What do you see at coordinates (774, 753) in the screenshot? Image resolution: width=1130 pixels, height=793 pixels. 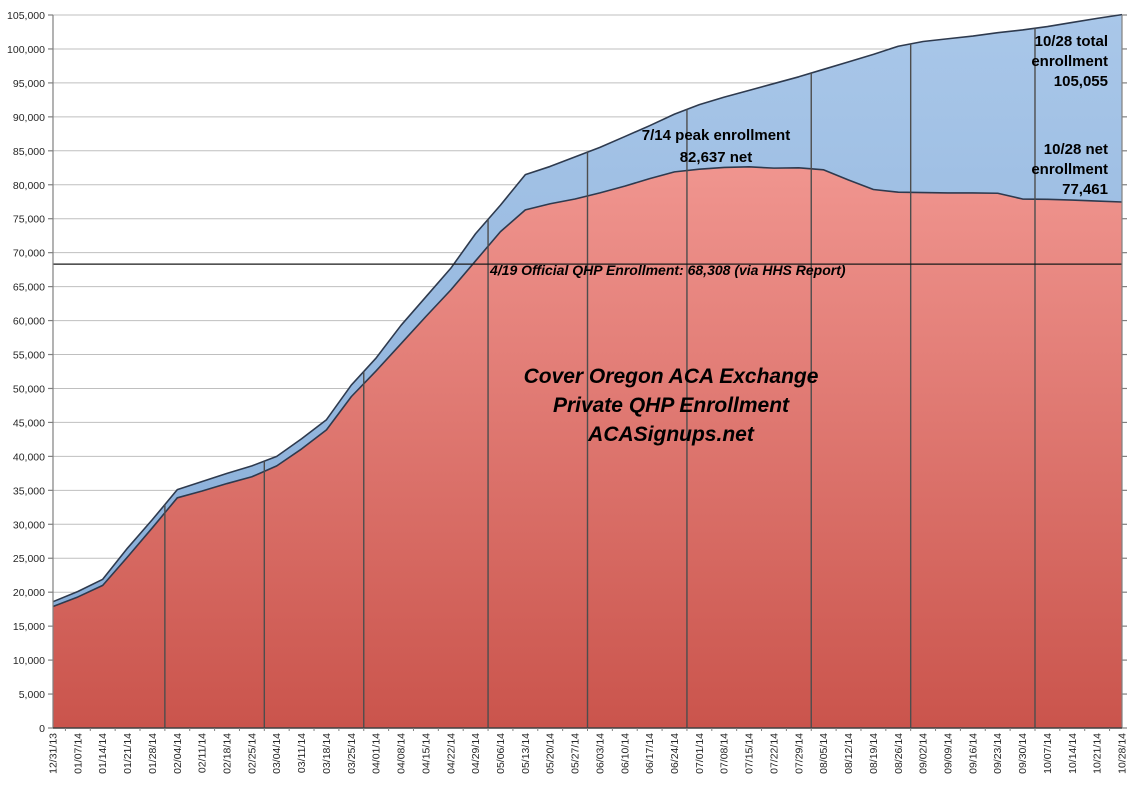 I see `x-axis-label: 07/22/14` at bounding box center [774, 753].